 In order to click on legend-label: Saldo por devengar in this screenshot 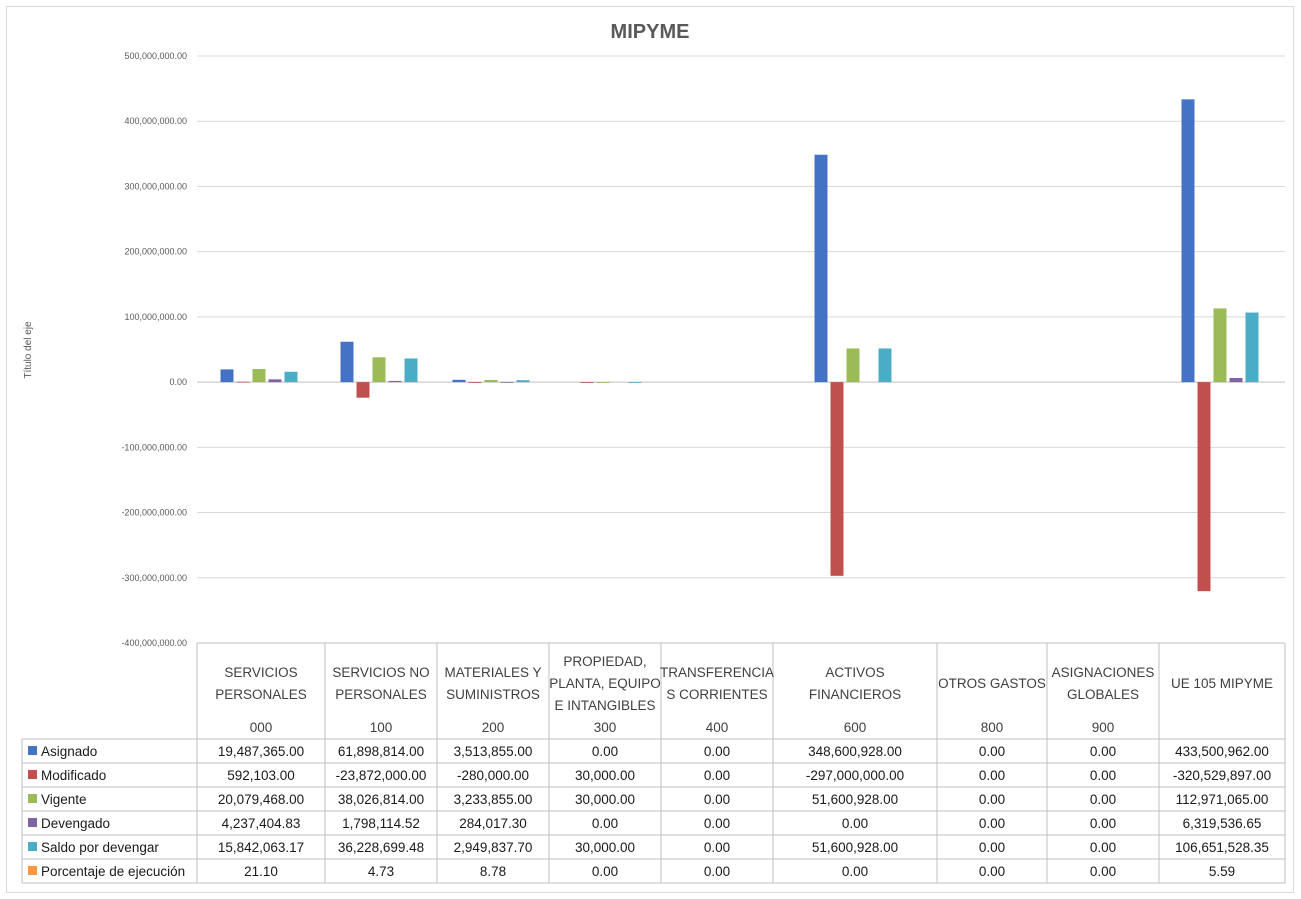, I will do `click(100, 847)`.